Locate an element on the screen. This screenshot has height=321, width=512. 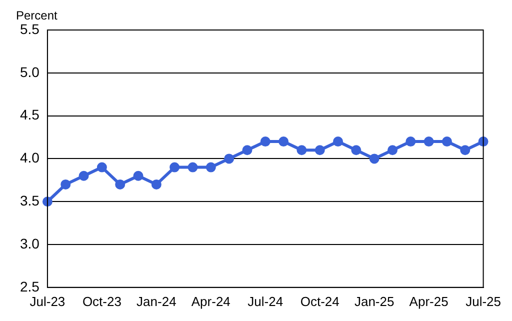
y-tick-label: 4.5 is located at coordinates (30, 114).